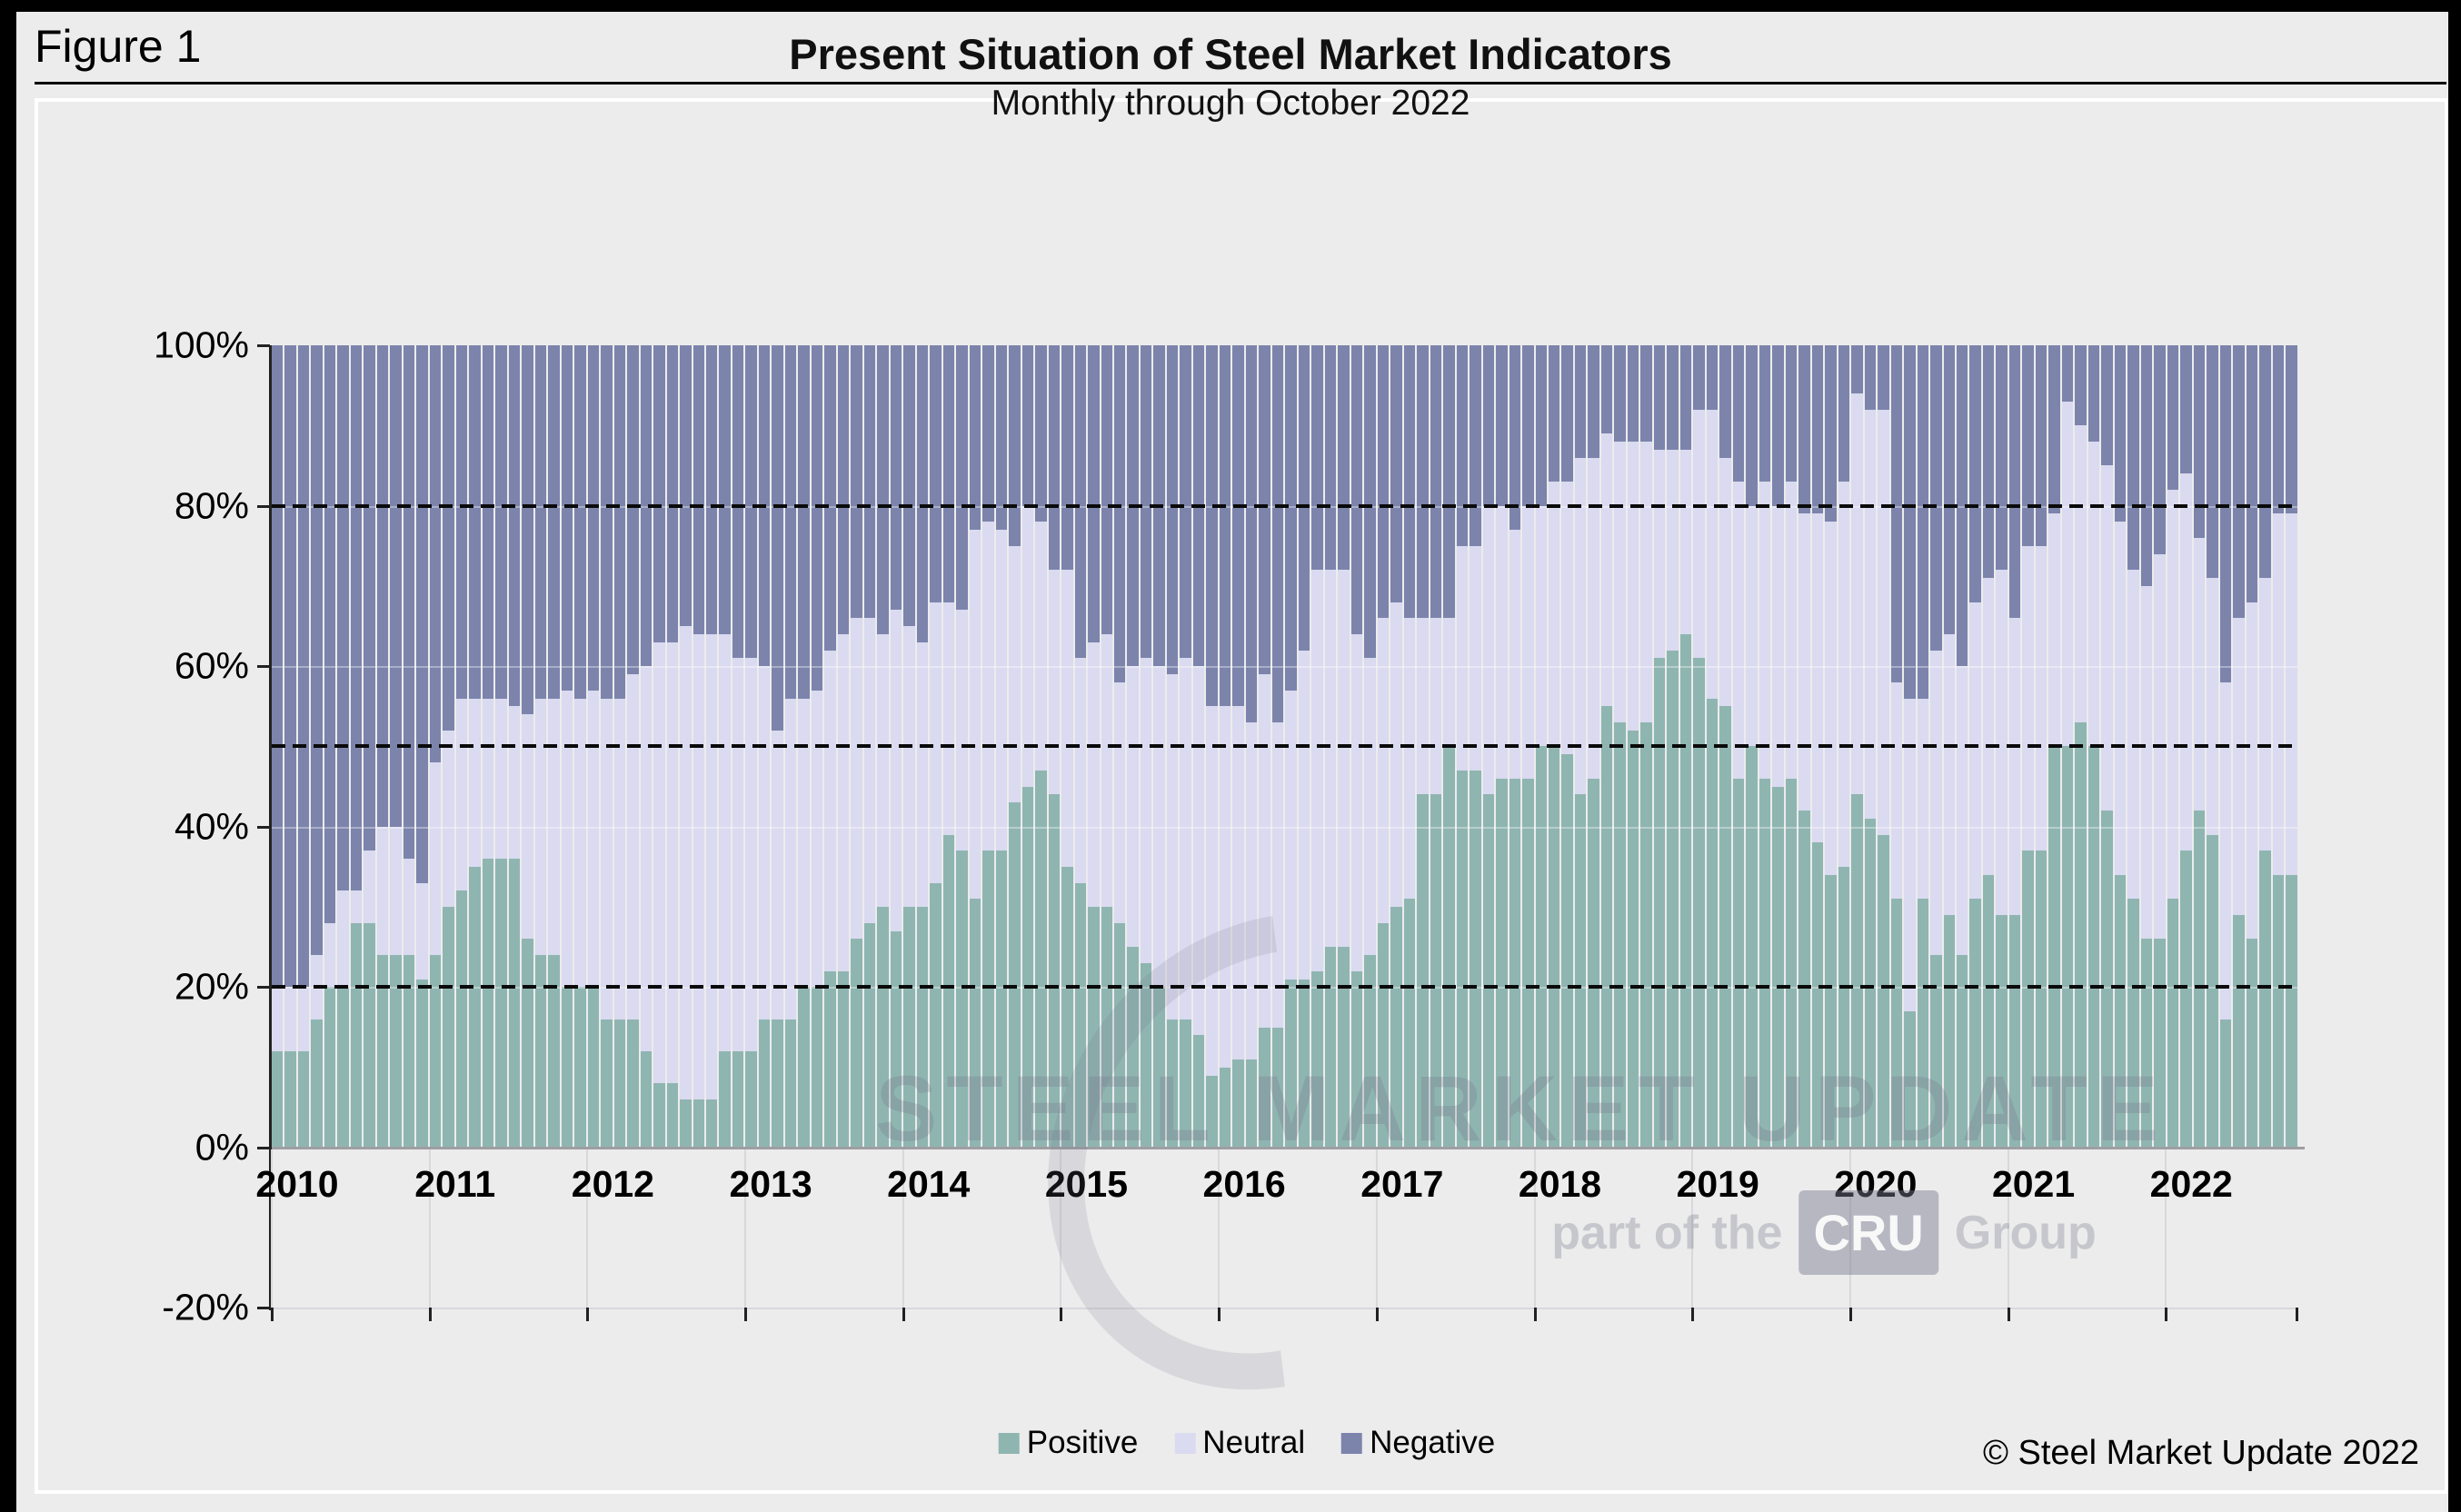  Describe the element at coordinates (263, 666) in the screenshot. I see `y-tick-60%` at that location.